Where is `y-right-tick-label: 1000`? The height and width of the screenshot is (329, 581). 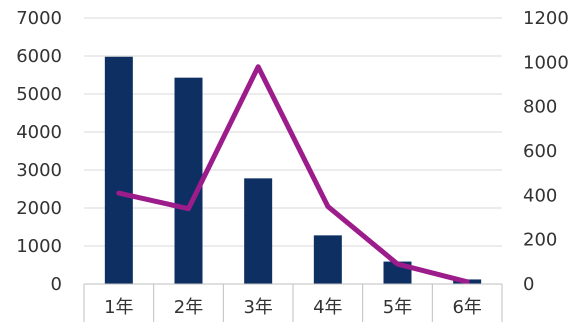
y-right-tick-label: 1000 is located at coordinates (546, 62).